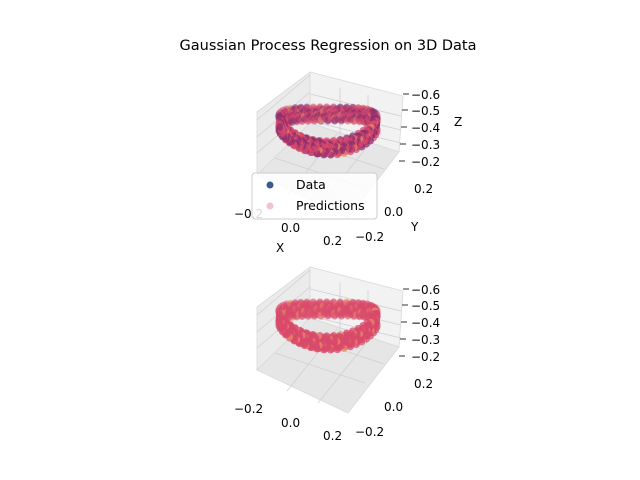 Image resolution: width=640 pixels, height=480 pixels. Describe the element at coordinates (270, 185) in the screenshot. I see `legend-marker-data` at that location.